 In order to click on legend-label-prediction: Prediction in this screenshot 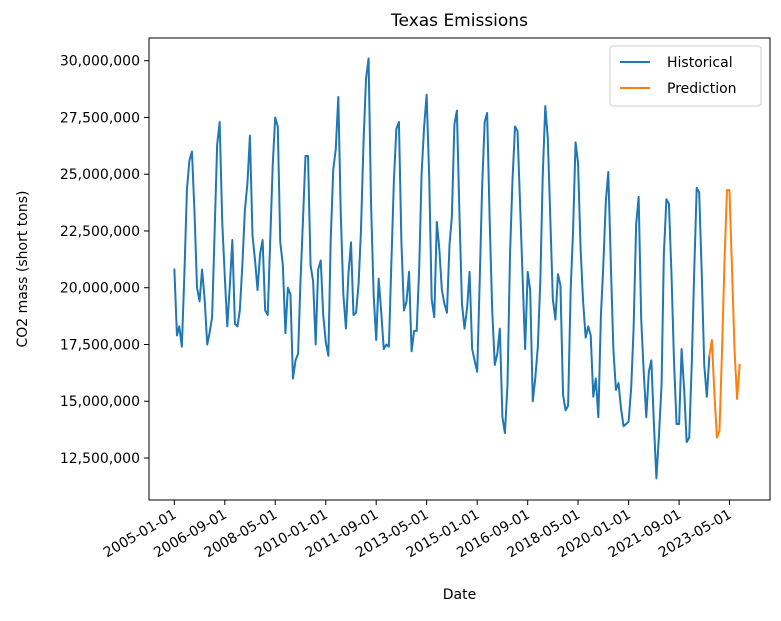, I will do `click(702, 89)`.